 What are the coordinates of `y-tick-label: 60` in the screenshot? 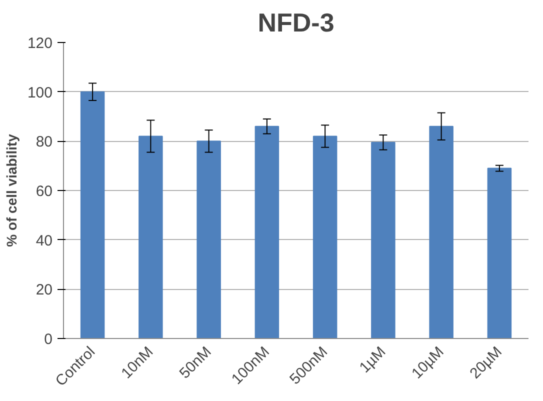 It's located at (44, 191).